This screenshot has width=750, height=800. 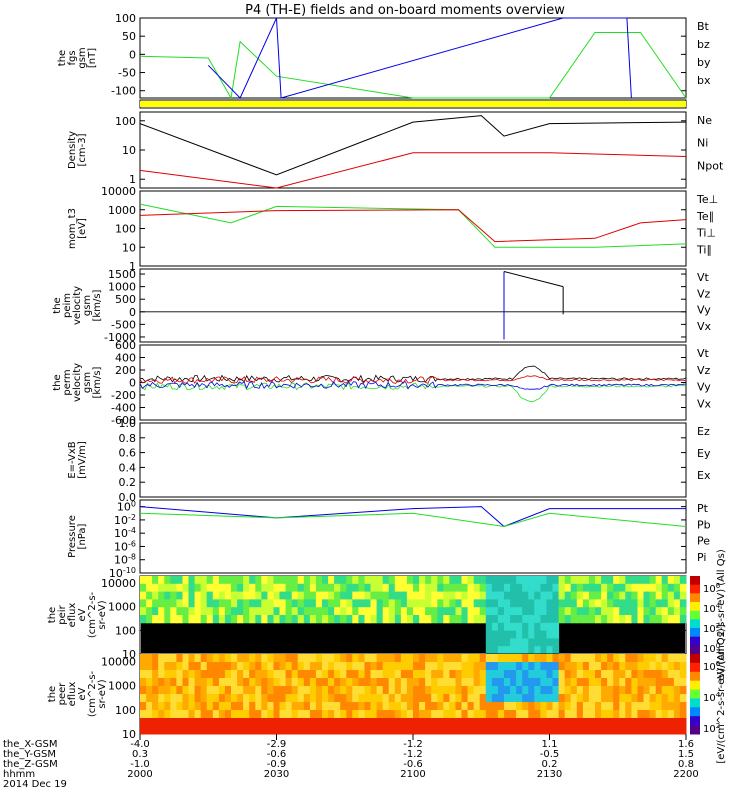 I want to click on panel-frame, so click(x=413, y=58).